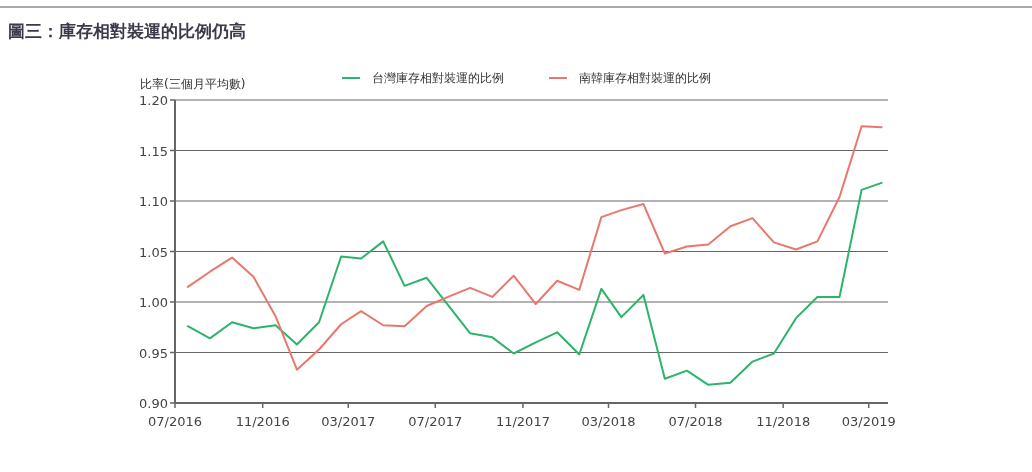 The width and height of the screenshot is (1032, 472). Describe the element at coordinates (153, 252) in the screenshot. I see `y-tick-label: 1.05` at that location.